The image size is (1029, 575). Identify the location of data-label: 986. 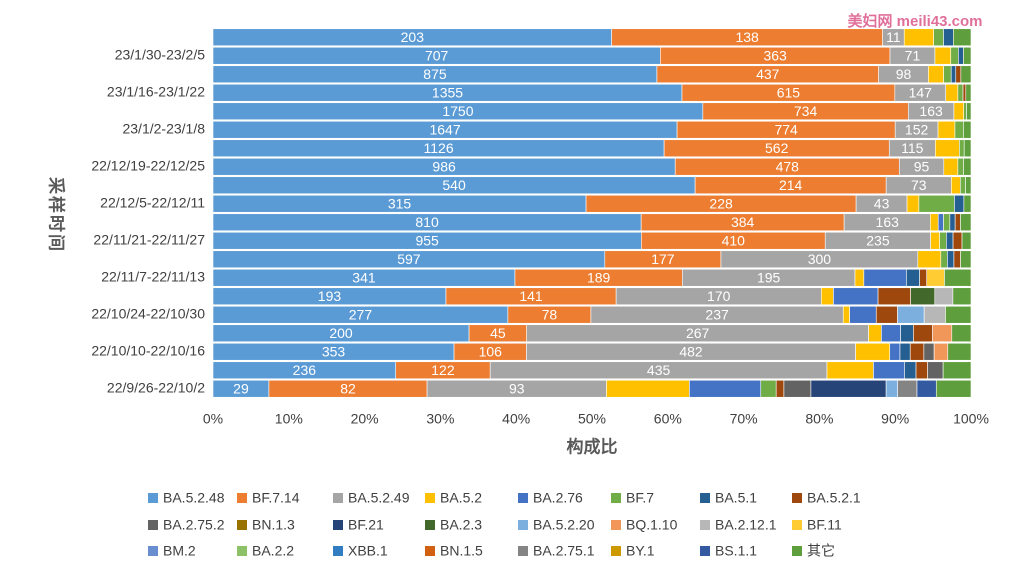
(444, 166).